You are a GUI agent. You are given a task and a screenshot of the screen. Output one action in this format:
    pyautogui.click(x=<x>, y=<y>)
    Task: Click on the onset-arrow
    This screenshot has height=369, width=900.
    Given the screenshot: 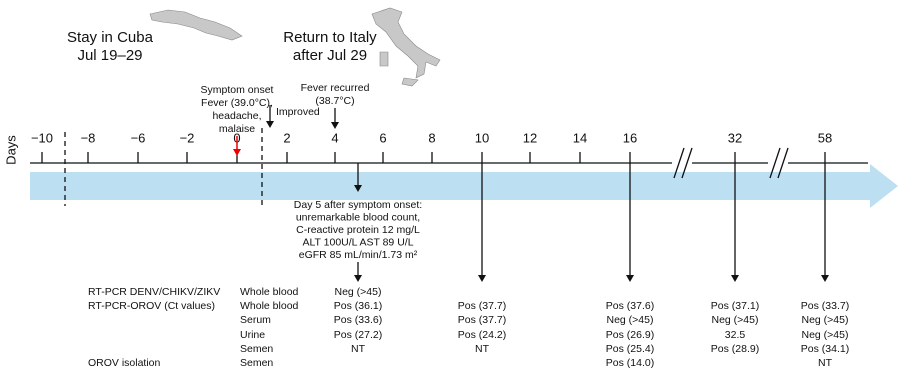 What is the action you would take?
    pyautogui.click(x=237, y=146)
    